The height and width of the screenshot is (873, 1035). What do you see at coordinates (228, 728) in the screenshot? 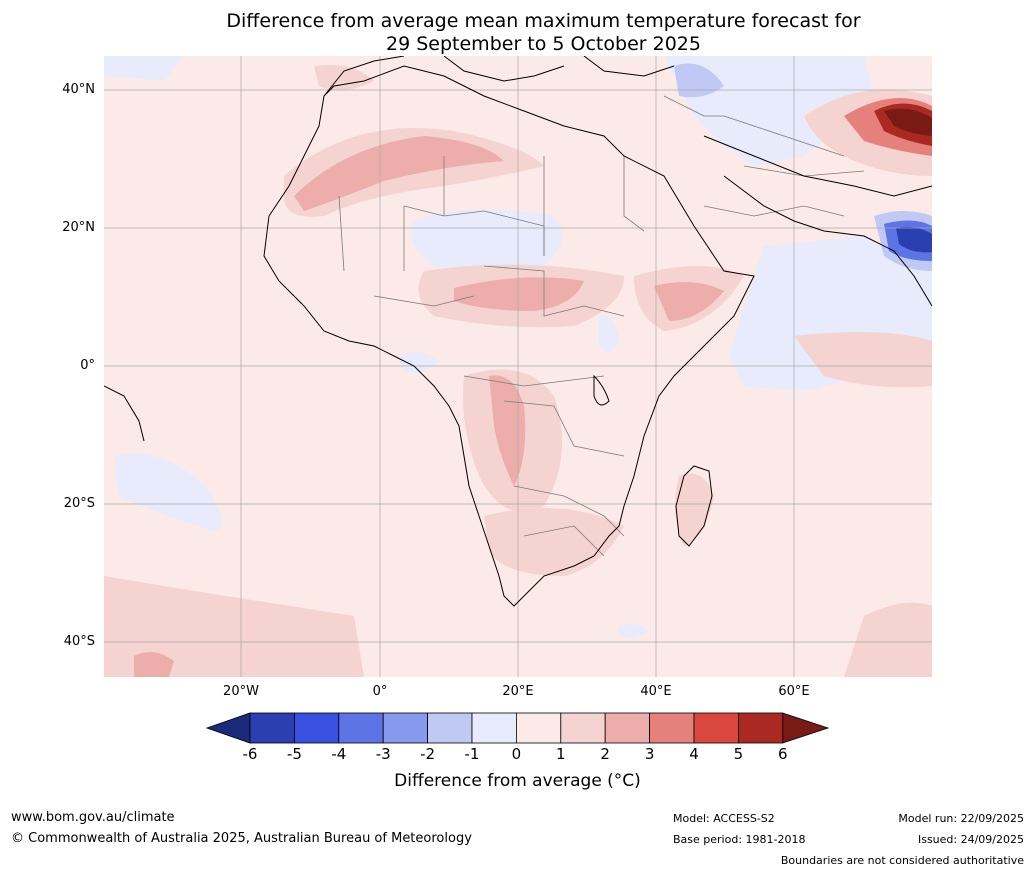
I see `colorbar-arrow-low` at bounding box center [228, 728].